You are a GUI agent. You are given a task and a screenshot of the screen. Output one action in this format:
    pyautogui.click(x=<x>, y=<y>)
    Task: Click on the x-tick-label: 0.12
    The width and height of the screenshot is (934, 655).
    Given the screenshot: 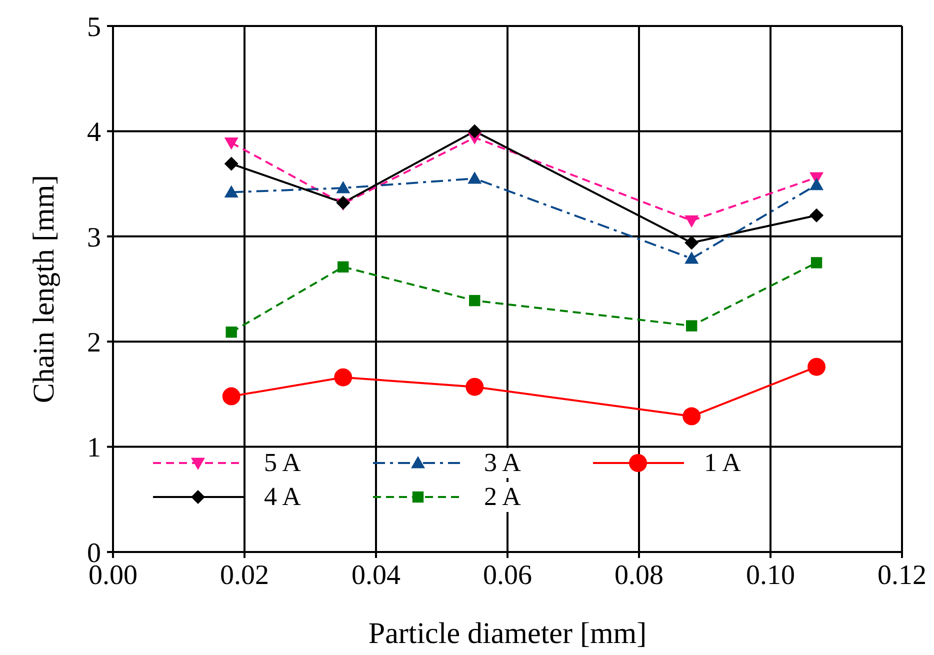 What is the action you would take?
    pyautogui.click(x=902, y=575)
    